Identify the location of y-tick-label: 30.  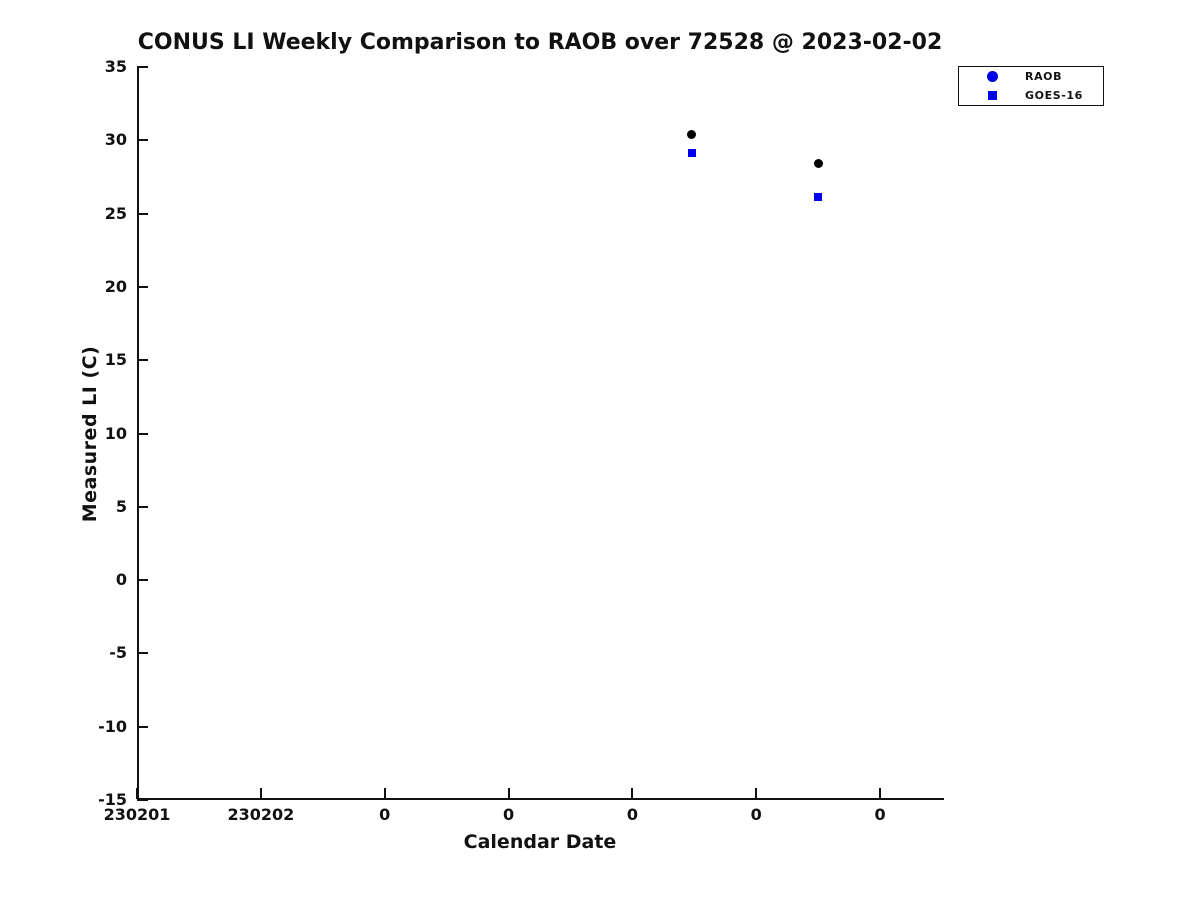
(115, 140).